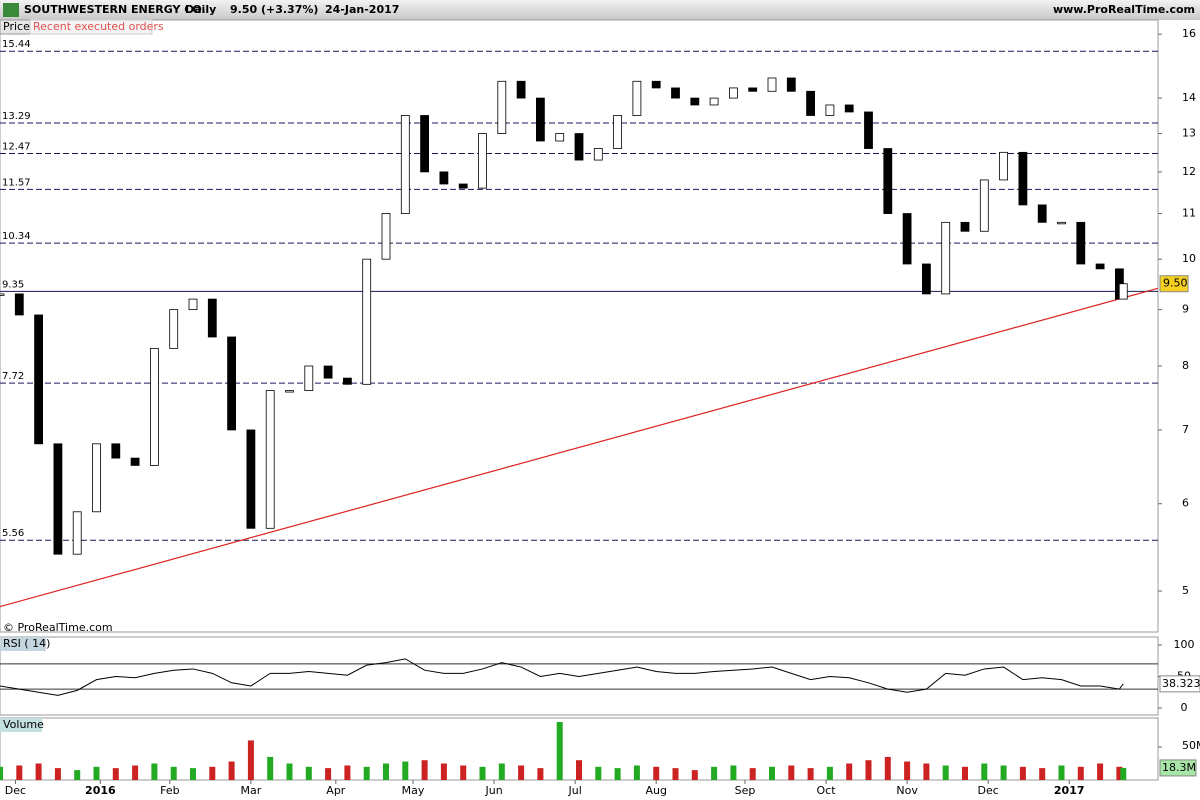  What do you see at coordinates (100, 790) in the screenshot?
I see `x-tick-label: 2016` at bounding box center [100, 790].